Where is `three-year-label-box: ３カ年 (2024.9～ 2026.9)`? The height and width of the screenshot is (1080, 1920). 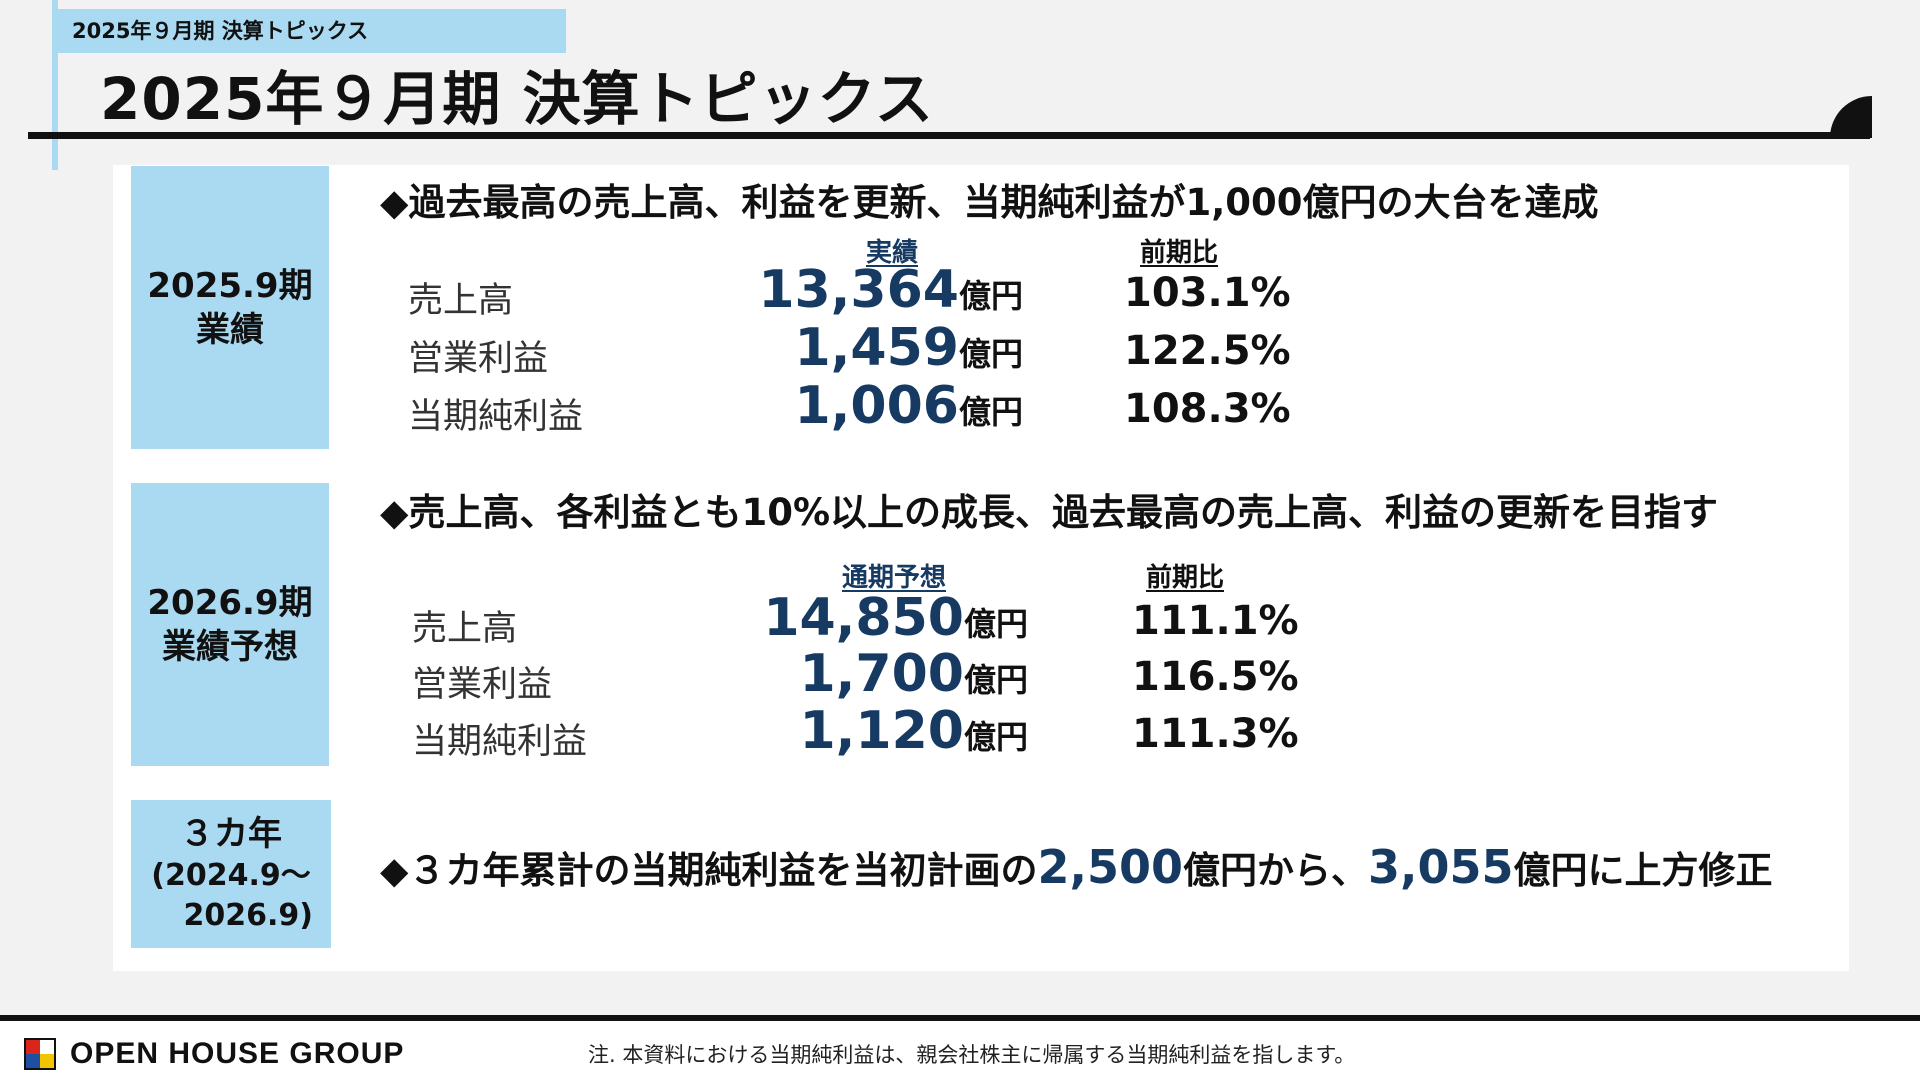
three-year-label-box: ３カ年 (2024.9～ 2026.9) is located at coordinates (231, 874).